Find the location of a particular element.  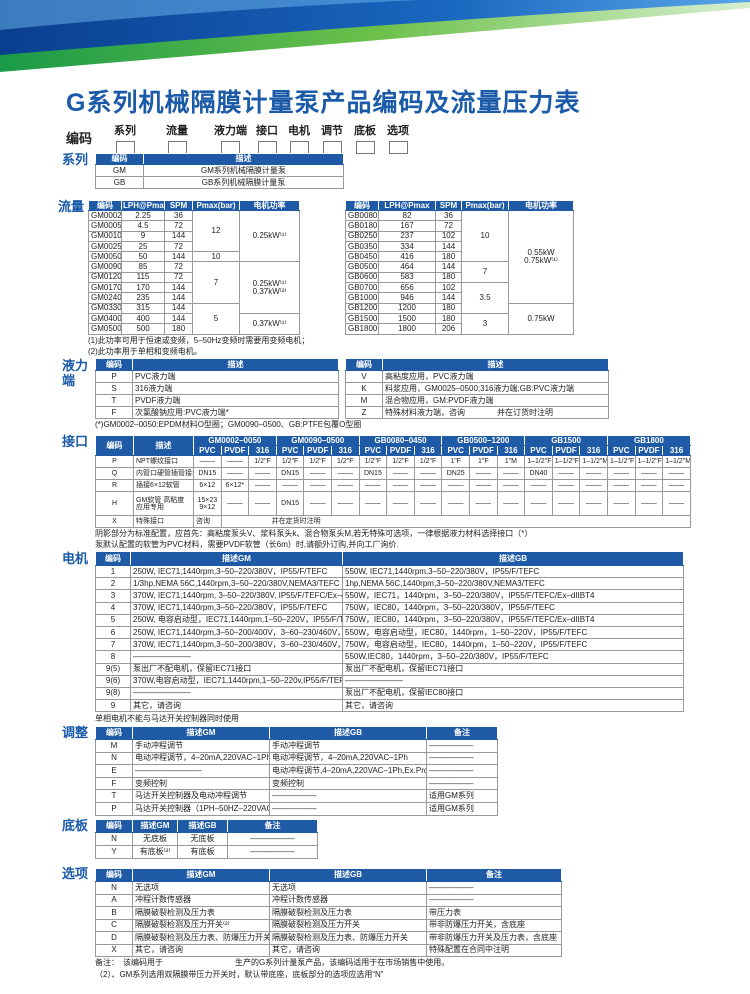

table-cell: ––––––––––––– is located at coordinates (236, 693).